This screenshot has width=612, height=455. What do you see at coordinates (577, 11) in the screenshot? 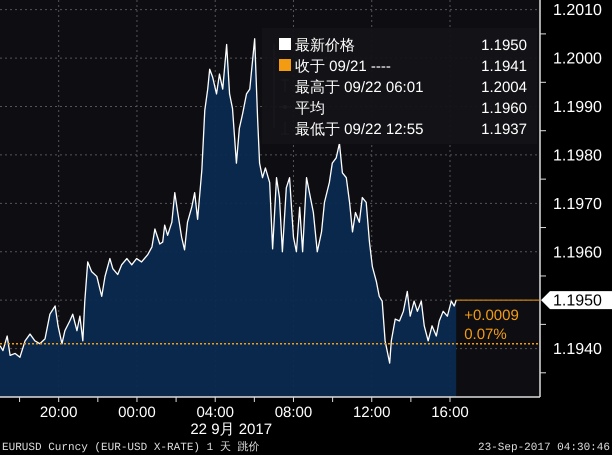
I see `y-tick-label: 1.2010` at bounding box center [577, 11].